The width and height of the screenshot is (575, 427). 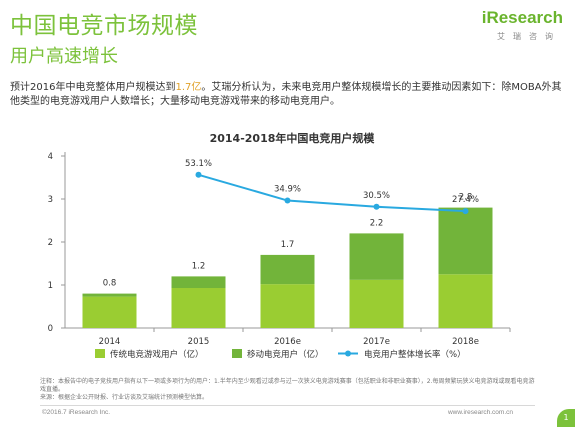 I want to click on y-tick-label: 1, so click(x=50, y=286).